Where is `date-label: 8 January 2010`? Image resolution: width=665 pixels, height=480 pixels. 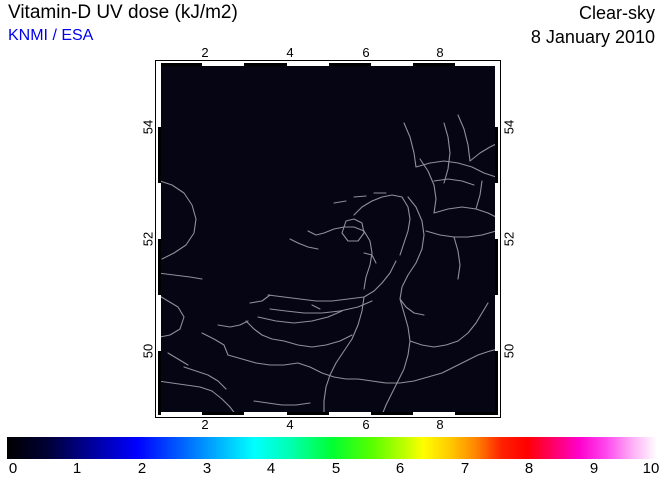 date-label: 8 January 2010 is located at coordinates (592, 37).